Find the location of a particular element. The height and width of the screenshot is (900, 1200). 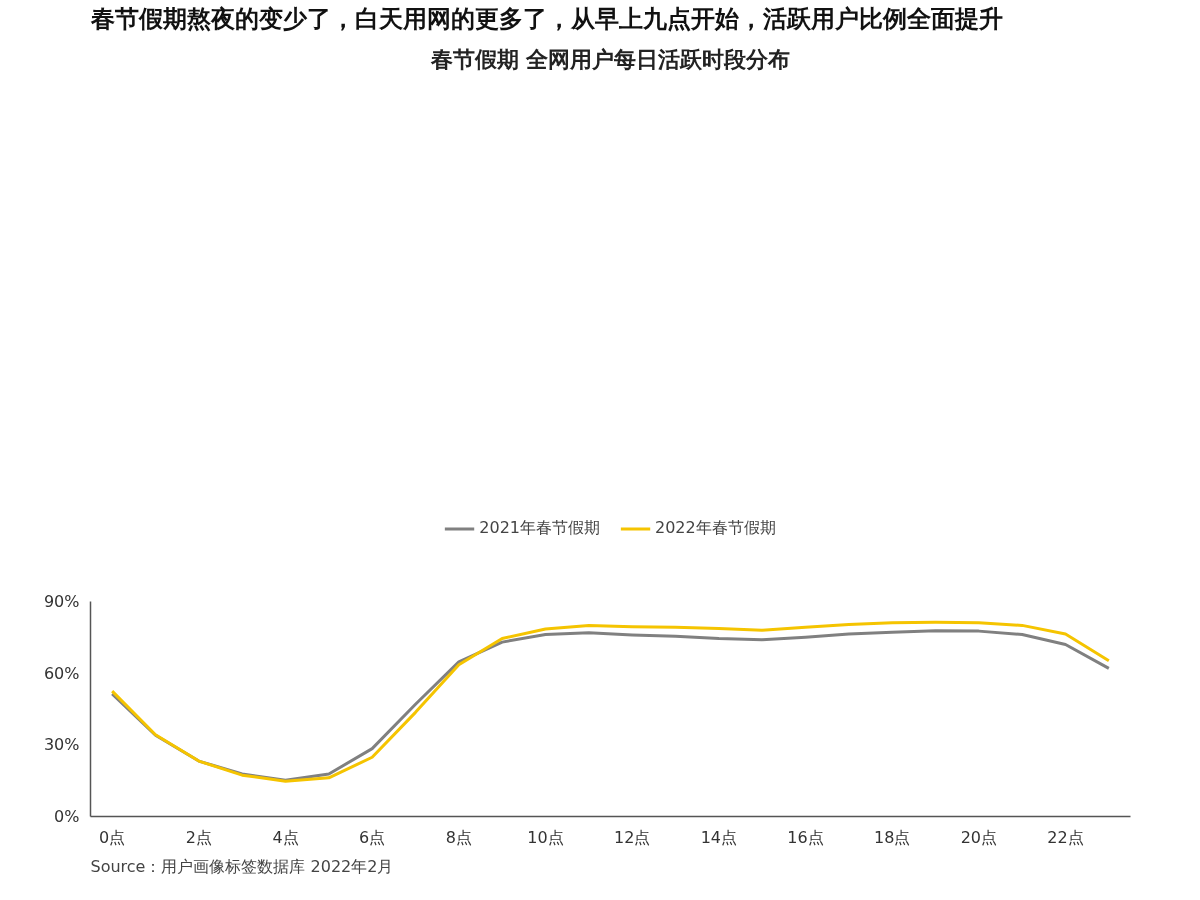

legend-label: 2022年春节假期 is located at coordinates (715, 528).